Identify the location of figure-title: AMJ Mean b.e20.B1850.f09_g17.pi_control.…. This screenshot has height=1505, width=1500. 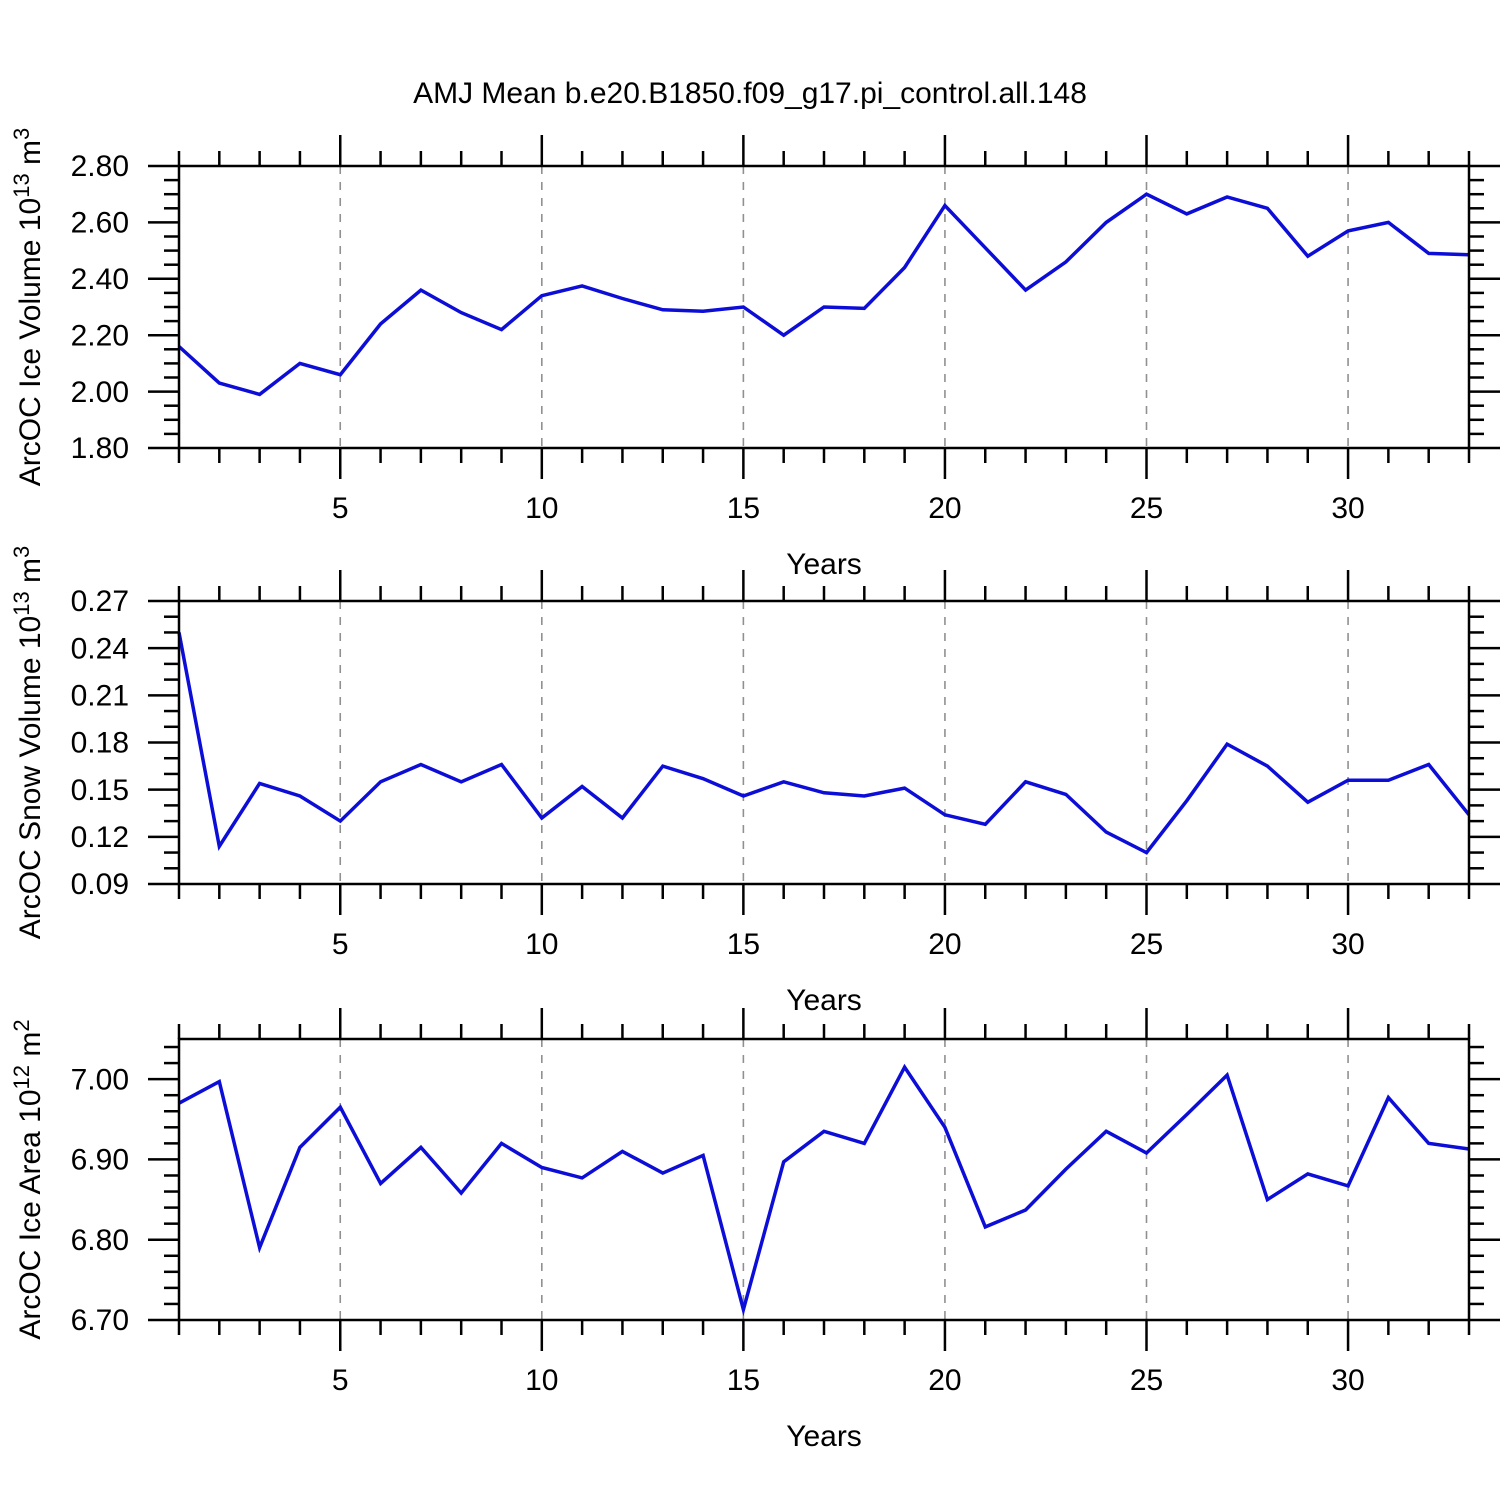
(750, 93).